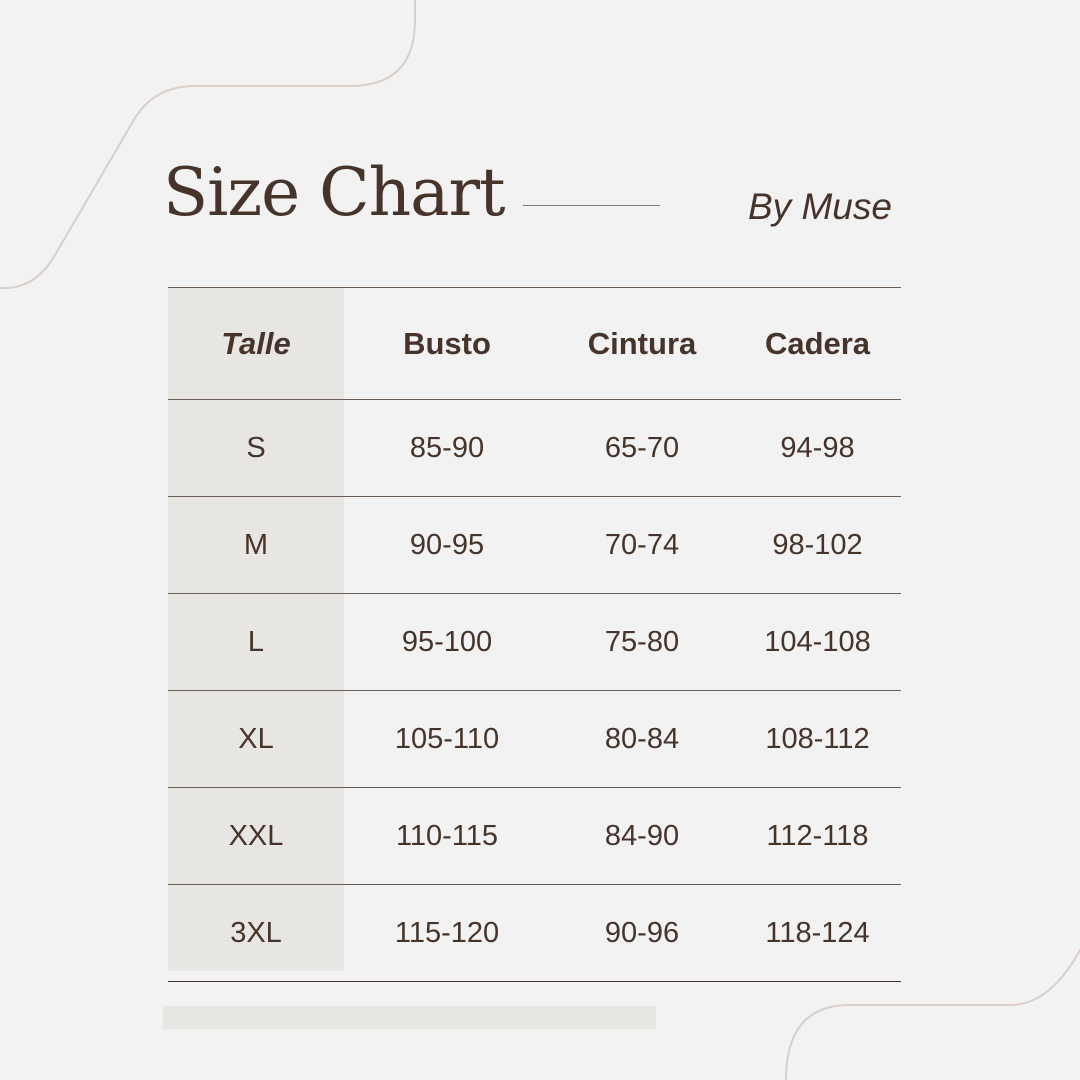  I want to click on table-cell-busto: 90-95, so click(447, 544).